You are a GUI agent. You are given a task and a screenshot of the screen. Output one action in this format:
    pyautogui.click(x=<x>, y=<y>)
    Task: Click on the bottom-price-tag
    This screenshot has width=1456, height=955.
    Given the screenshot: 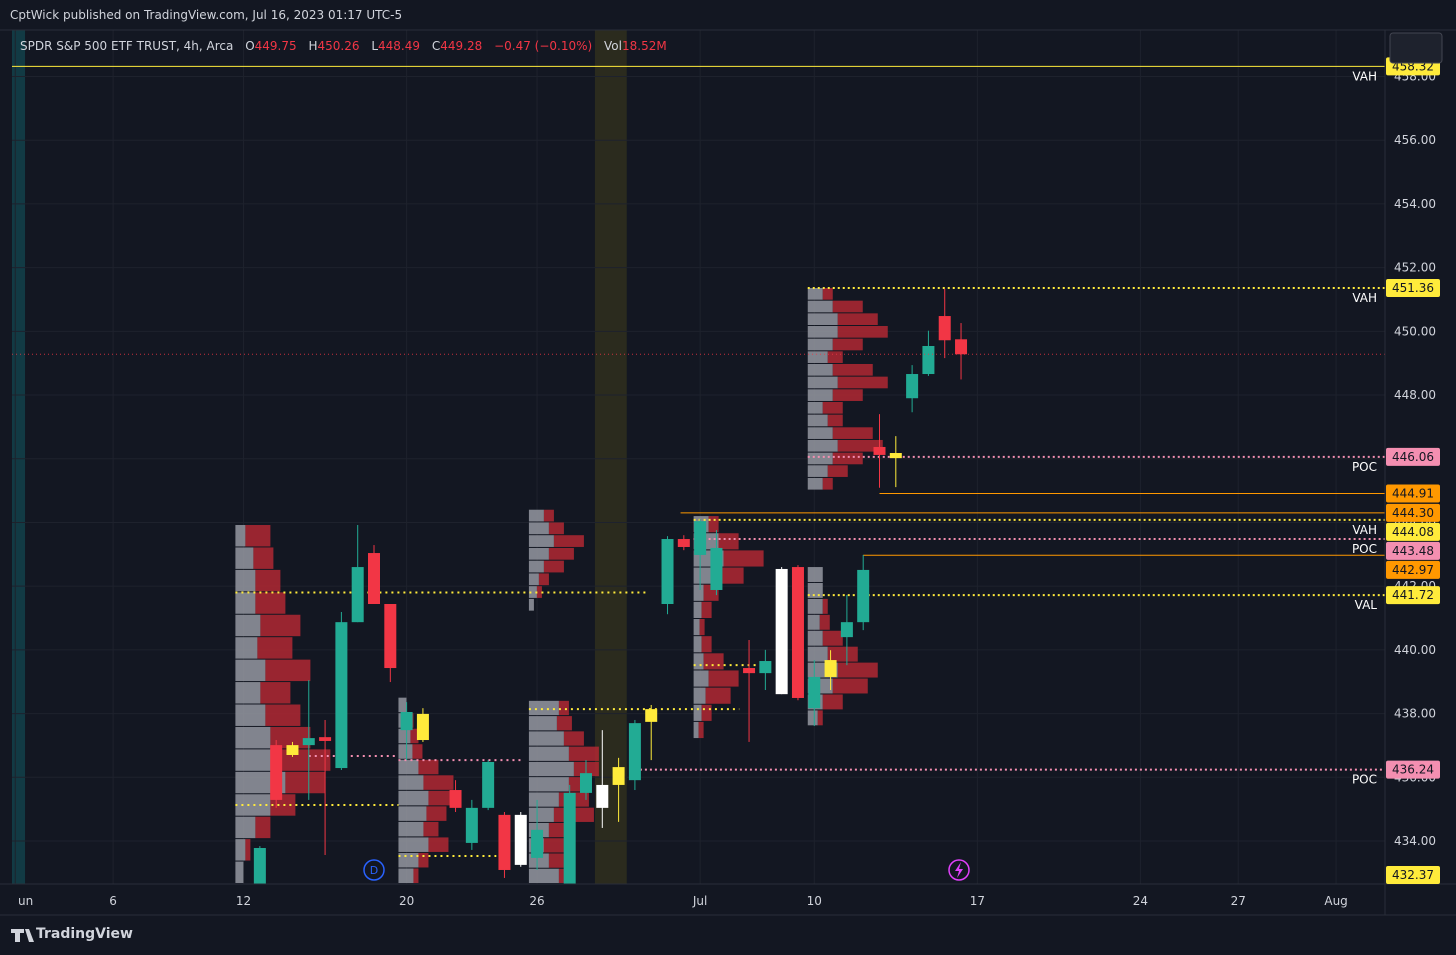 What is the action you would take?
    pyautogui.click(x=1413, y=875)
    